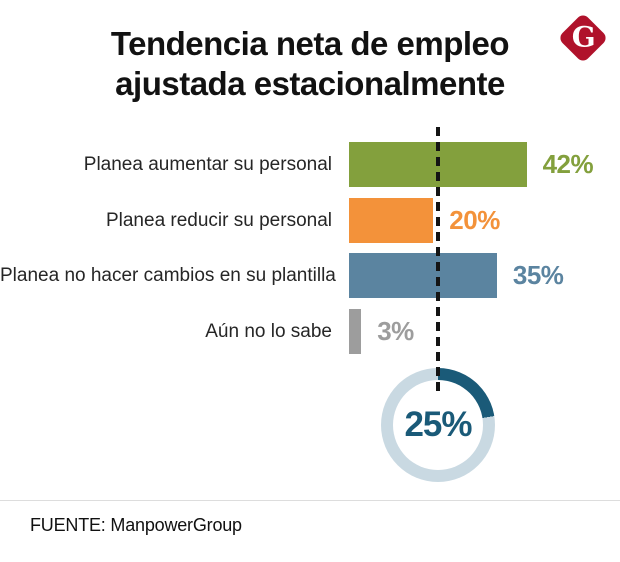 Image resolution: width=620 pixels, height=562 pixels. I want to click on bar-value-label: 42%, so click(568, 164).